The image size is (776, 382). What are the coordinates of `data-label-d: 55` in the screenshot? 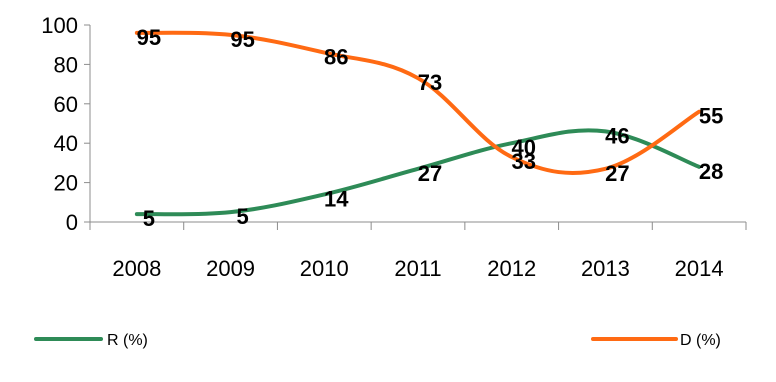 It's located at (711, 116).